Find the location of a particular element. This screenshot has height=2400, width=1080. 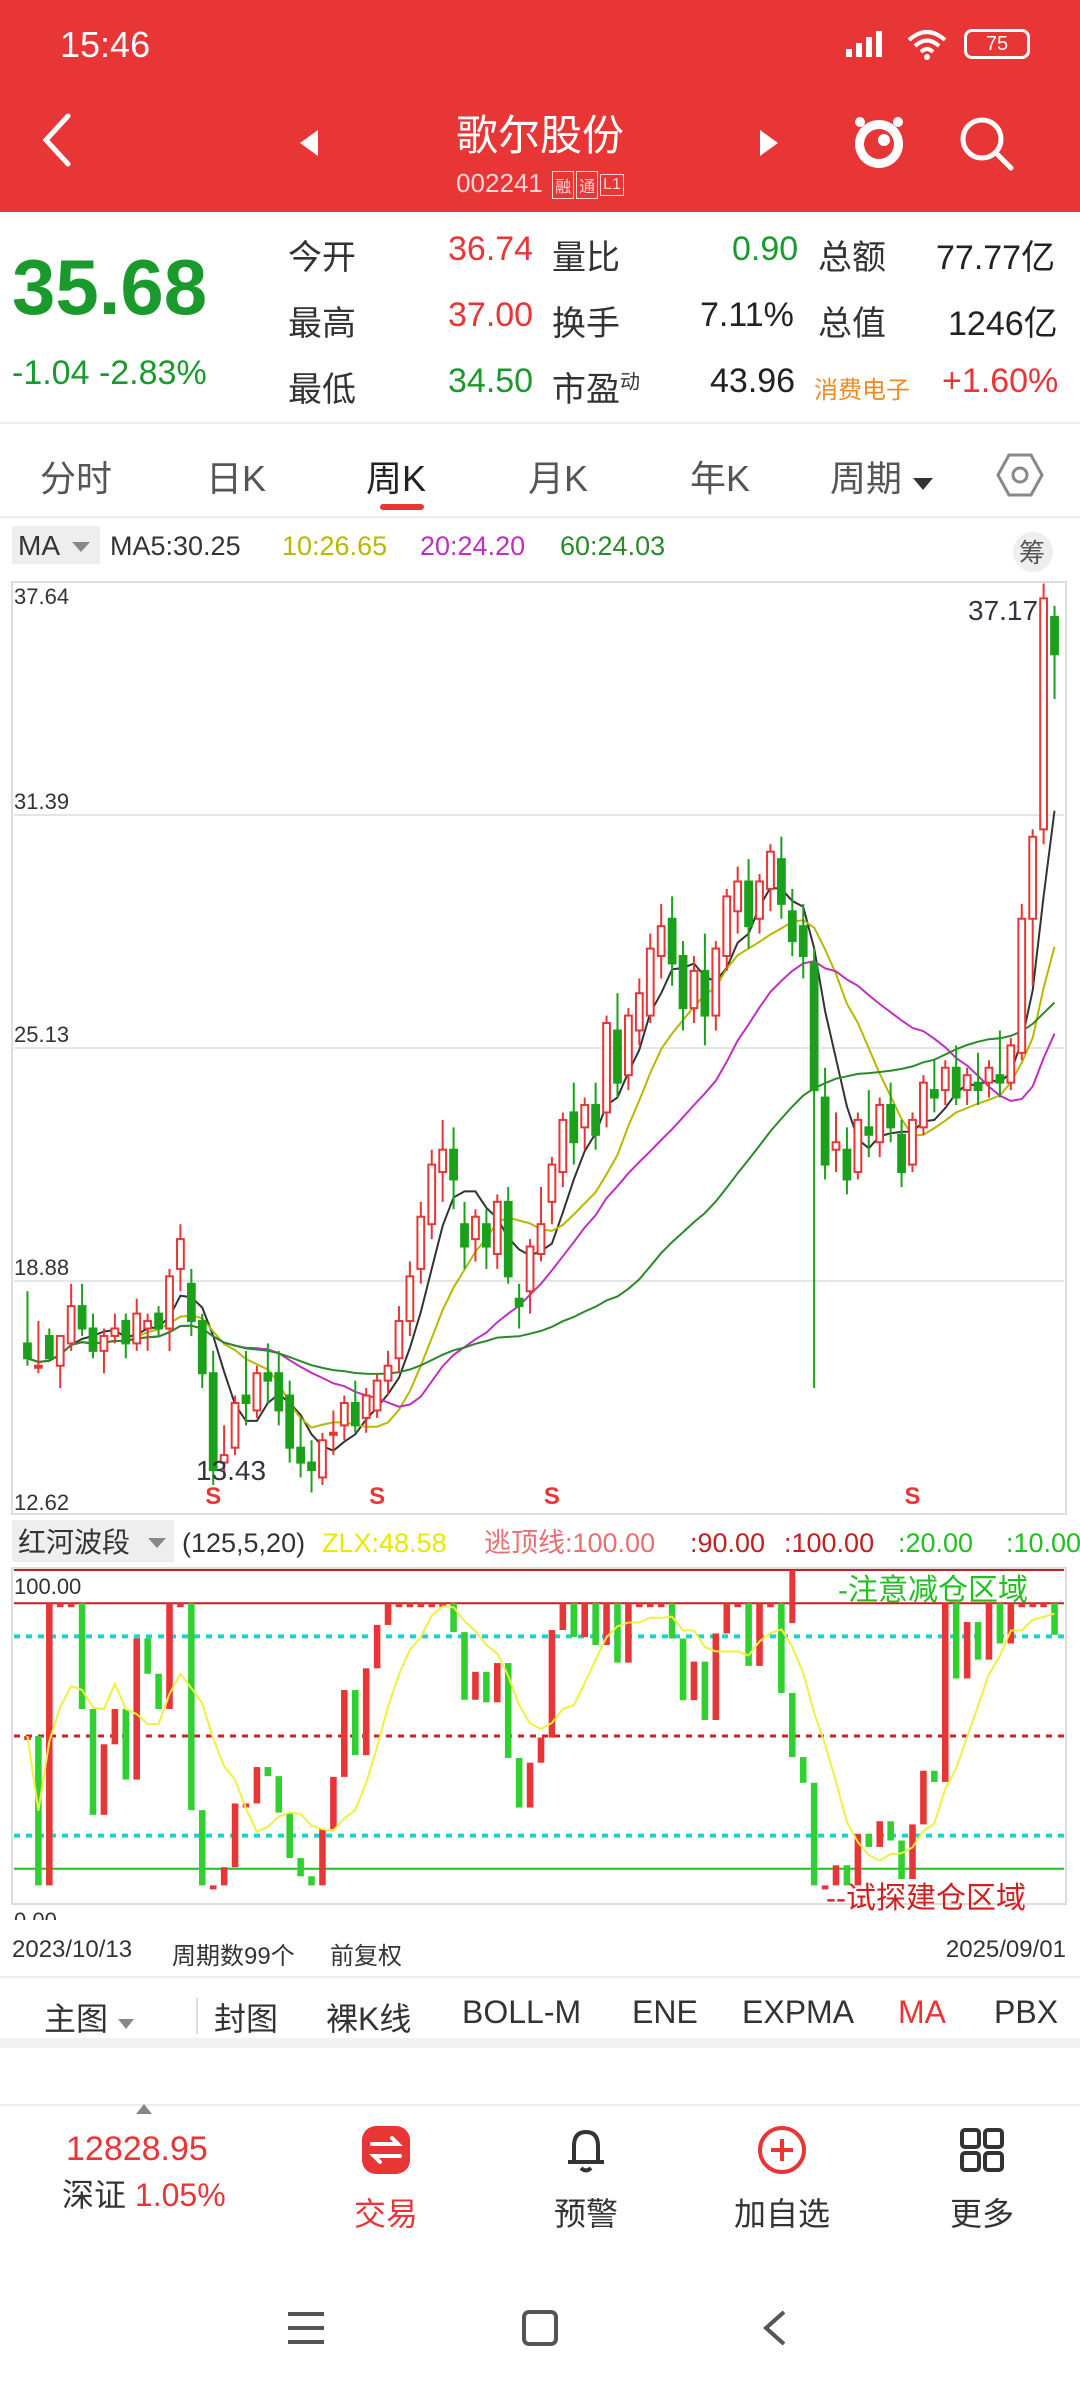

change-value: -1.04 is located at coordinates (51, 373).